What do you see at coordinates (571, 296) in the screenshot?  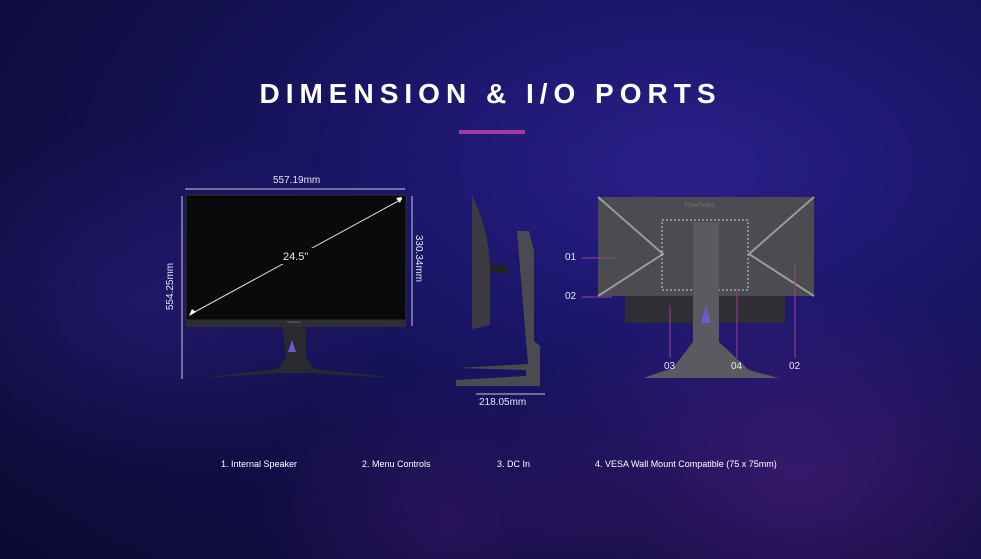 I see `callout-02-left: 02` at bounding box center [571, 296].